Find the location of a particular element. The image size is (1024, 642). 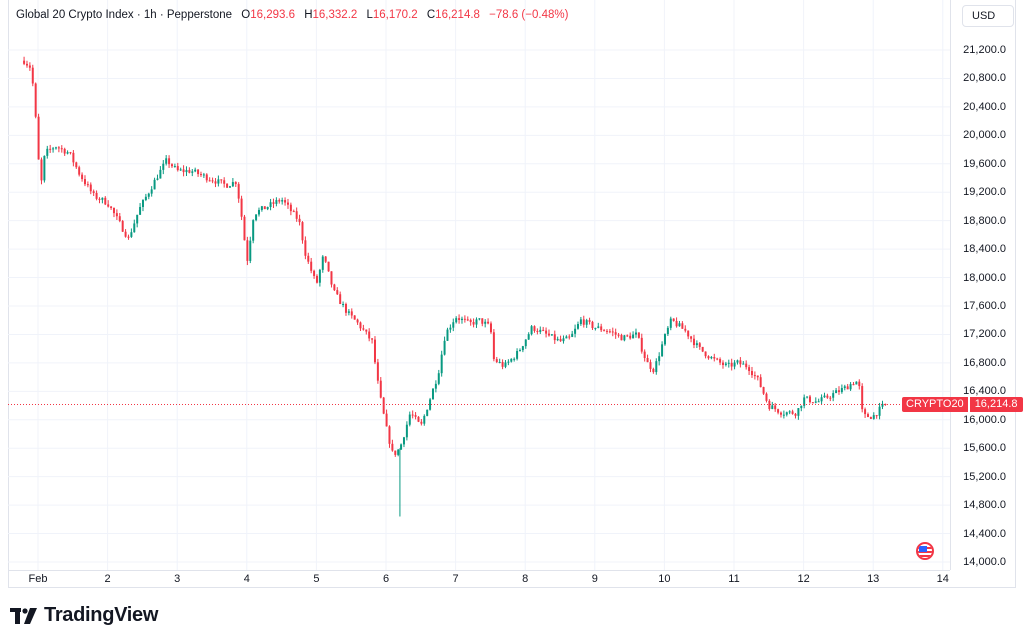

time-tick: 12 is located at coordinates (803, 579).